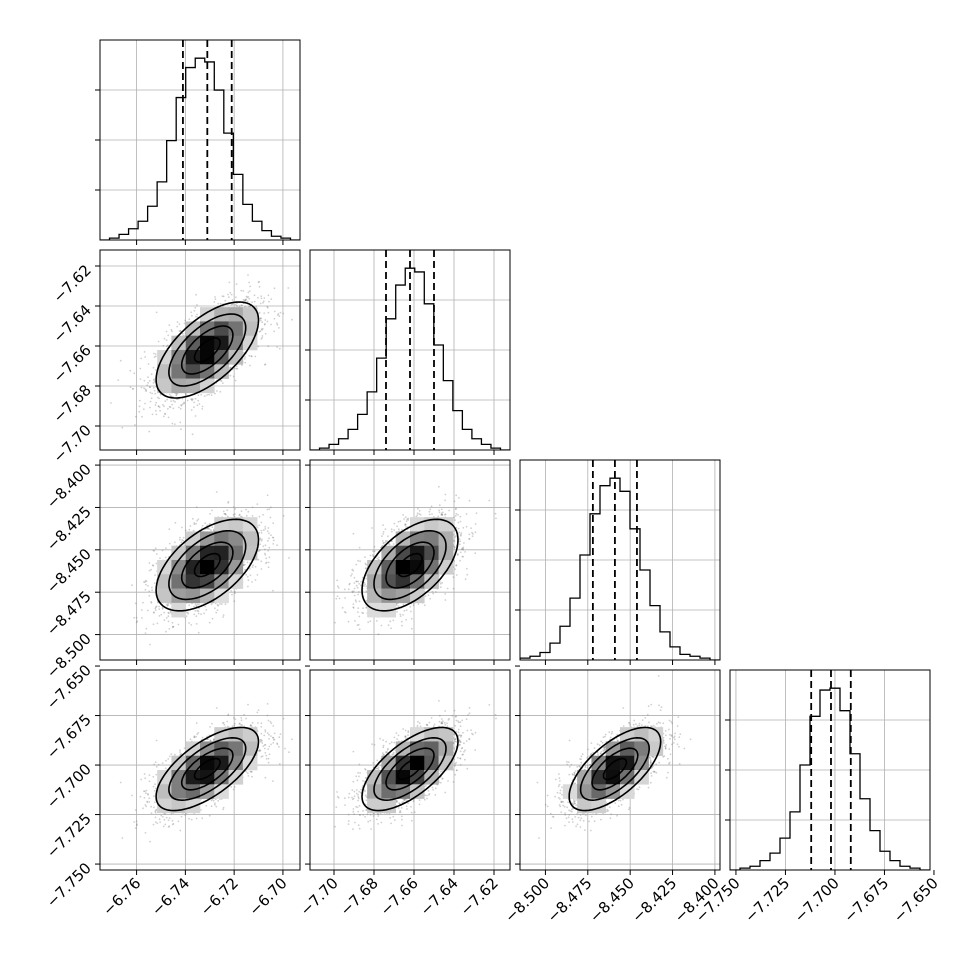 This screenshot has height=970, width=970. What do you see at coordinates (620, 770) in the screenshot?
I see `panel-frame` at bounding box center [620, 770].